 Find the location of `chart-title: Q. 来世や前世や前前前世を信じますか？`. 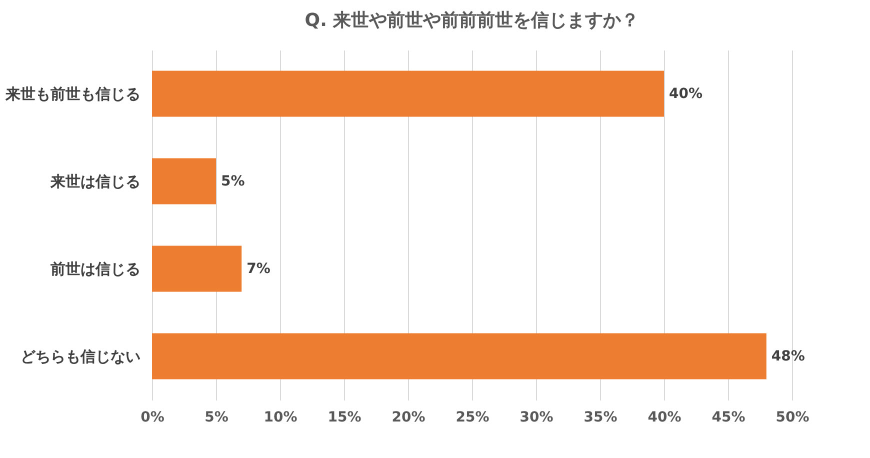

chart-title: Q. 来世や前世や前前前世を信じますか？ is located at coordinates (472, 20).